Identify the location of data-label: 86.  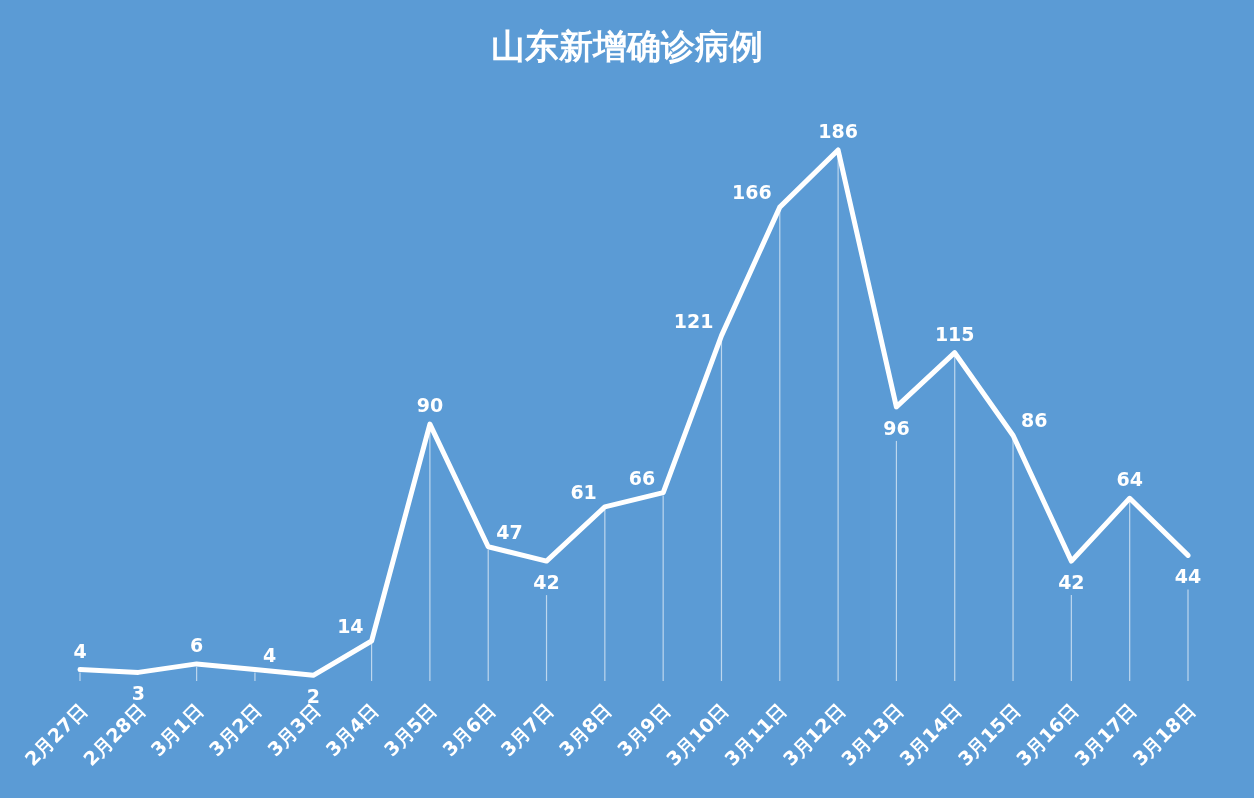
(1034, 420).